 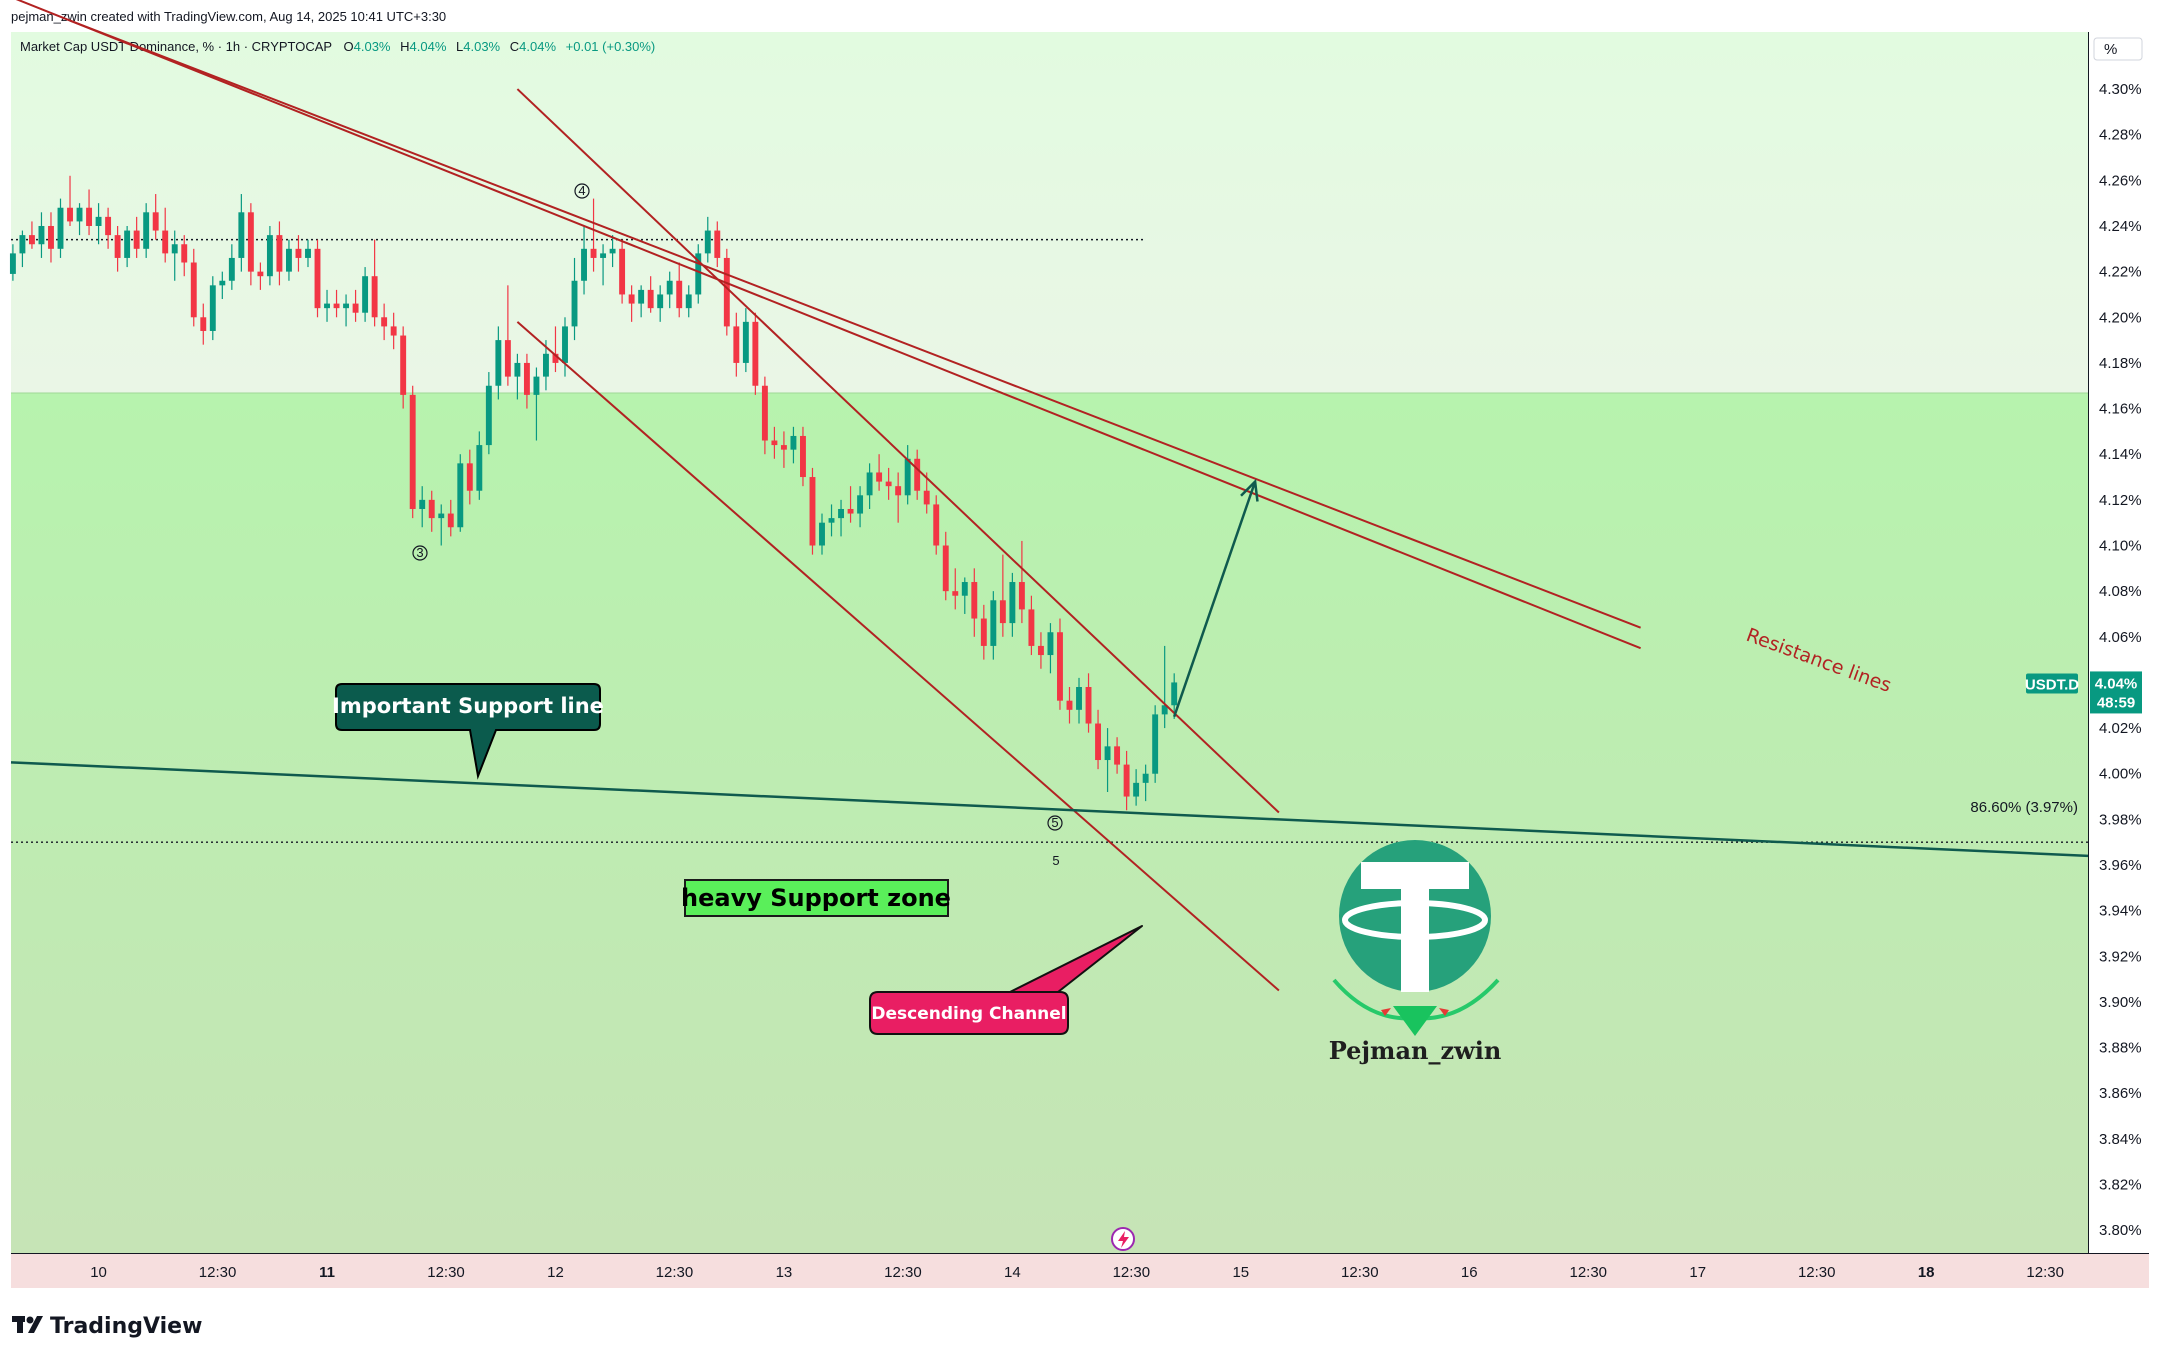 I want to click on support-zone-label: heavy Support zone, so click(x=816, y=898).